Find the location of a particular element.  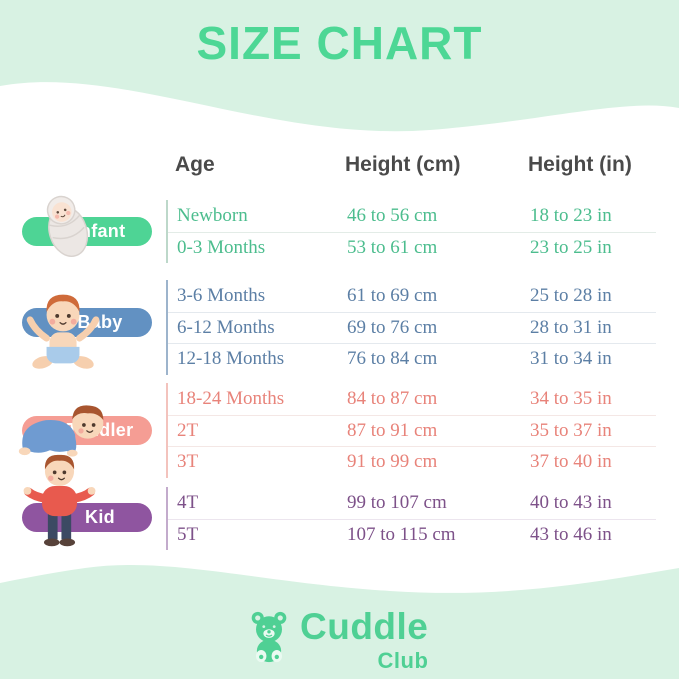

sitting-baby-illustration is located at coordinates (63, 331).